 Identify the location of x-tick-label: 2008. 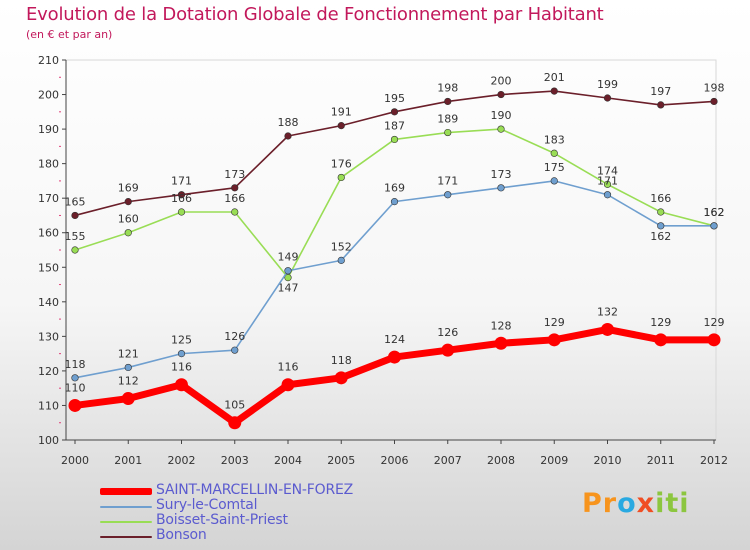
(501, 460).